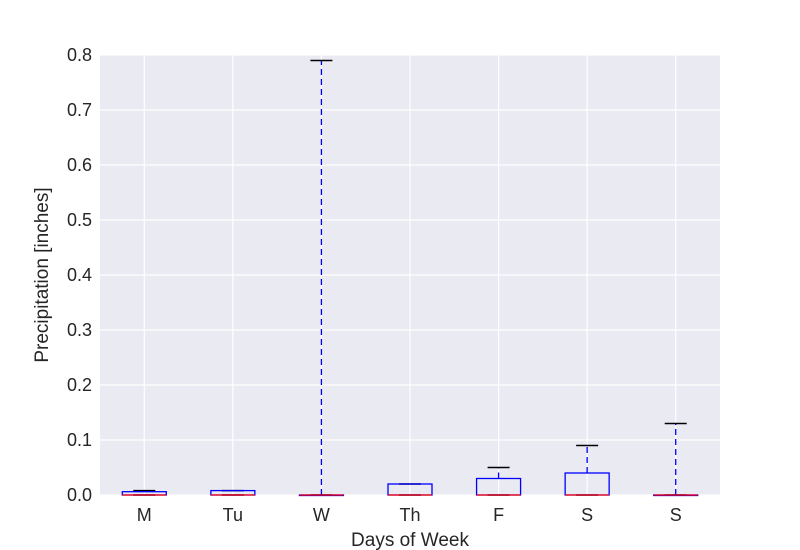 Image resolution: width=800 pixels, height=550 pixels. What do you see at coordinates (79, 220) in the screenshot?
I see `y-tick-label: 0.5` at bounding box center [79, 220].